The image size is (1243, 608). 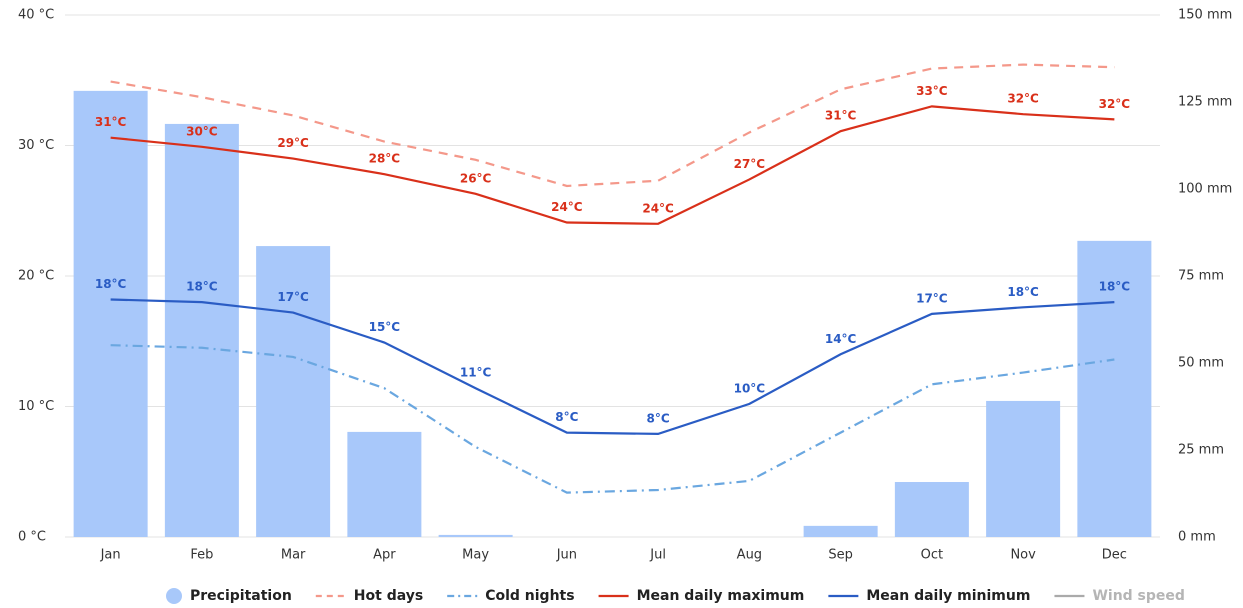 What do you see at coordinates (385, 327) in the screenshot?
I see `value-label: 15°C` at bounding box center [385, 327].